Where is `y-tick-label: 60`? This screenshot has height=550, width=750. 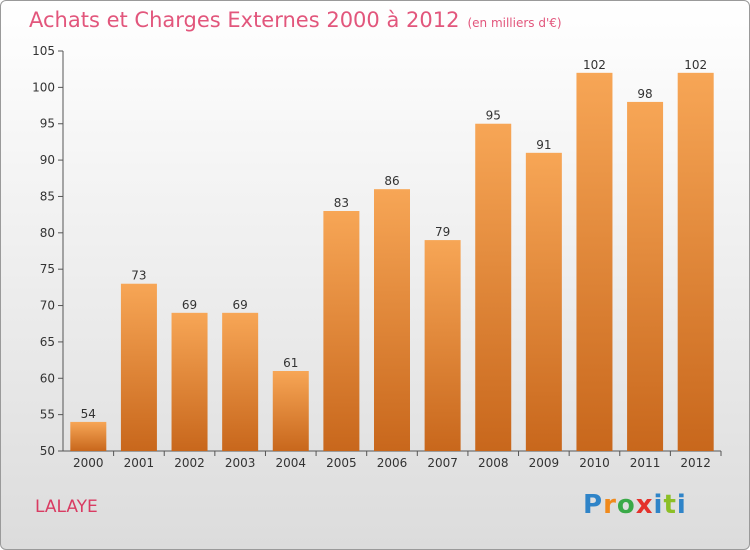 y-tick-label: 60 is located at coordinates (47, 378).